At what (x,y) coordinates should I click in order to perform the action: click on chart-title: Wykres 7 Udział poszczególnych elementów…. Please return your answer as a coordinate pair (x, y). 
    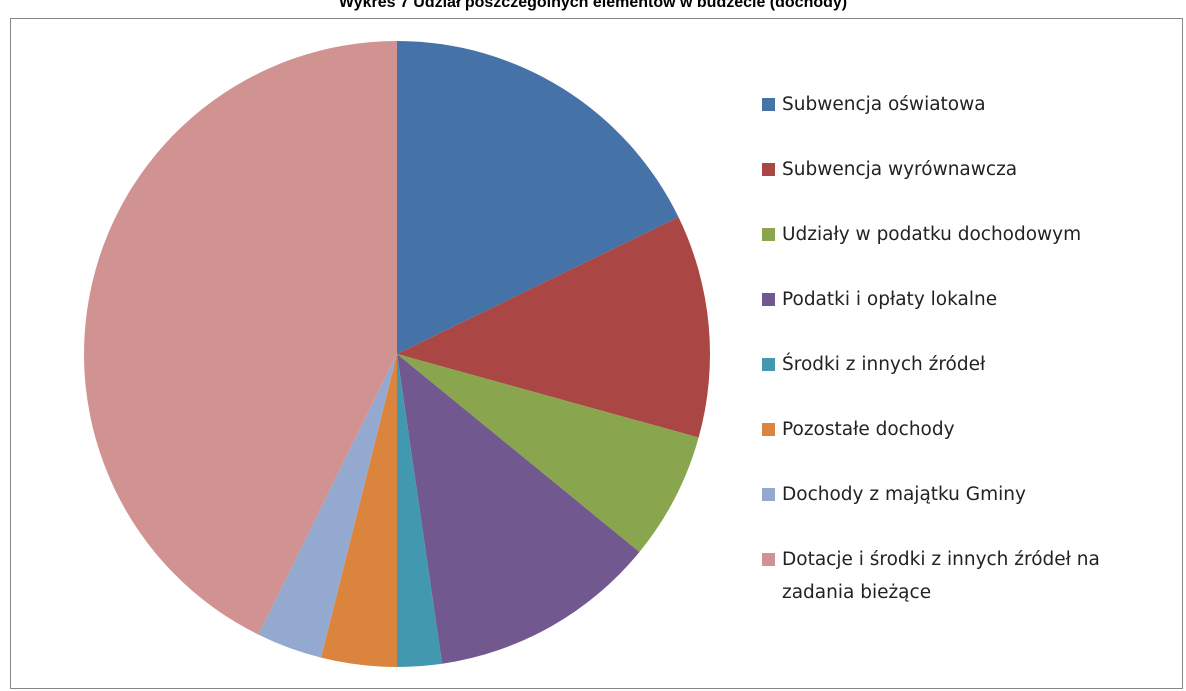
    Looking at the image, I should click on (593, 5).